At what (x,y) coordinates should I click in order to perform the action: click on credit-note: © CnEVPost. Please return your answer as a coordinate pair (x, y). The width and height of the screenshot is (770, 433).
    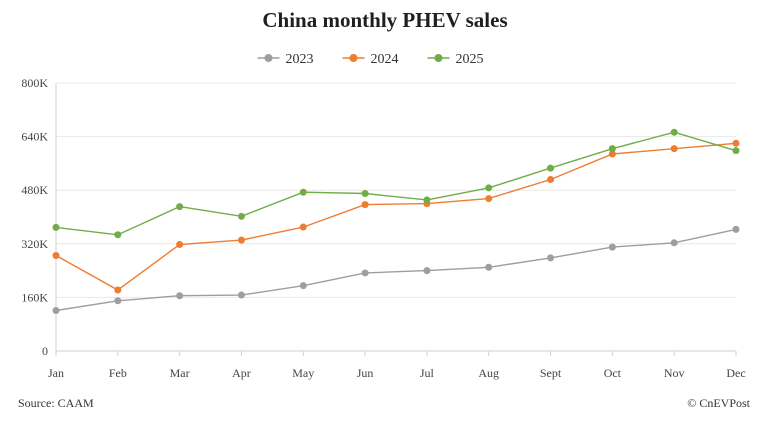
    Looking at the image, I should click on (718, 403).